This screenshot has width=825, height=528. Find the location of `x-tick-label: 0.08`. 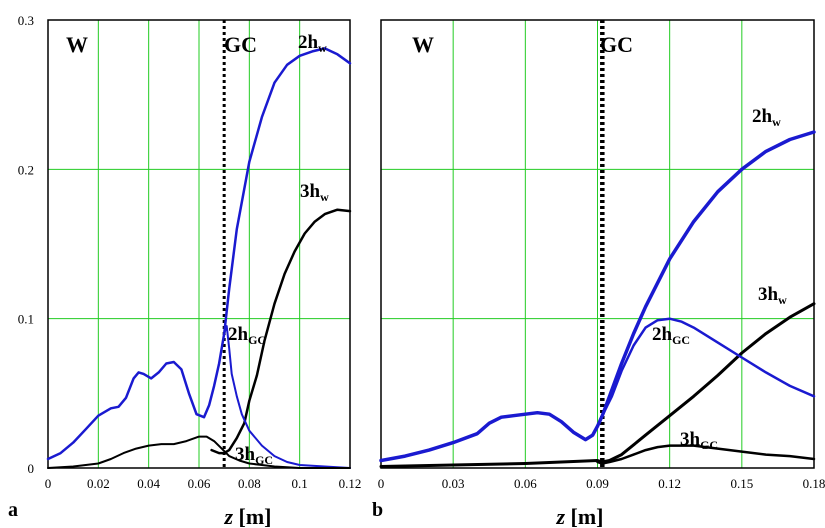

x-tick-label: 0.08 is located at coordinates (249, 483).